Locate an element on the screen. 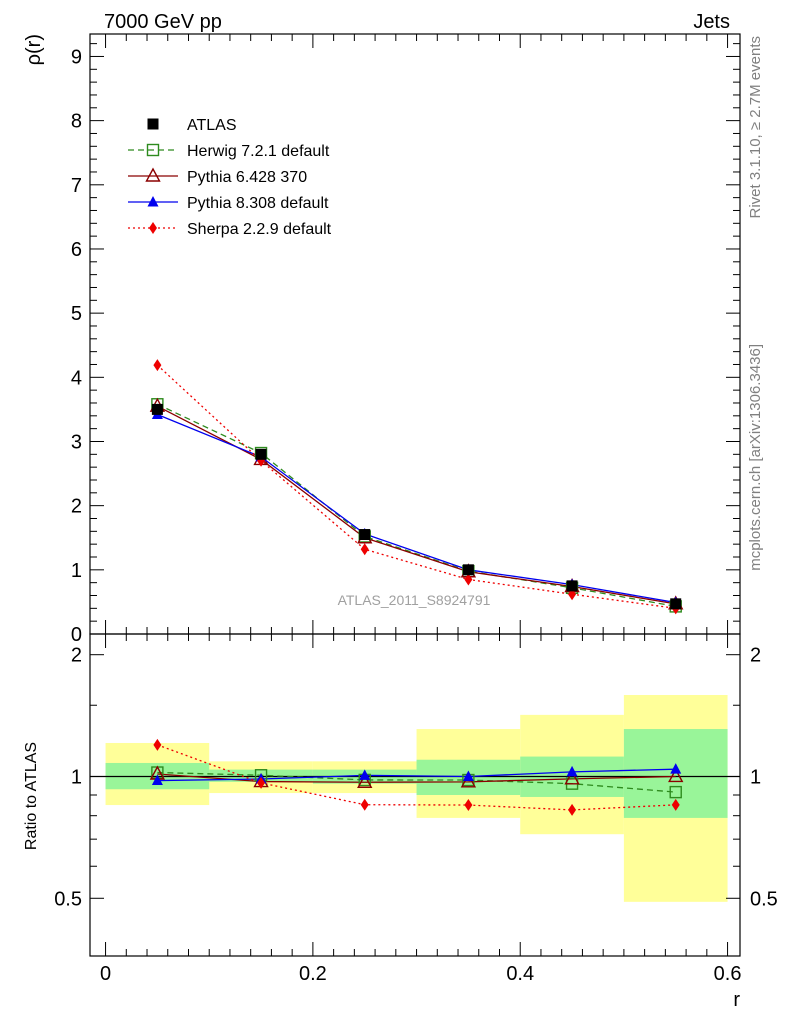 The height and width of the screenshot is (1024, 786). line-top-herwig-7-2-1-default is located at coordinates (416, 505).